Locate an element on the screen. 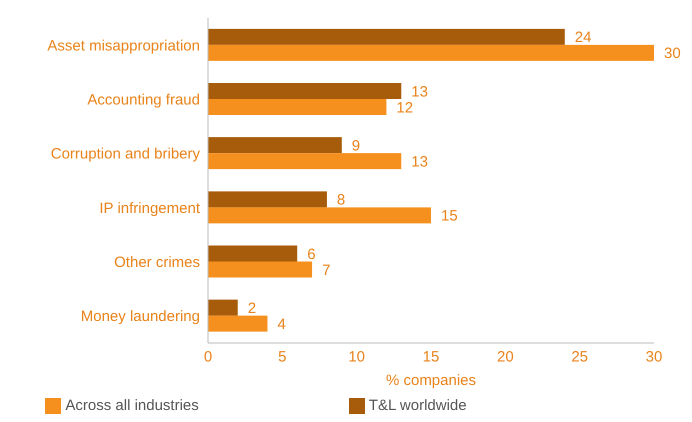  y-tick-label: IP infringement is located at coordinates (150, 208).